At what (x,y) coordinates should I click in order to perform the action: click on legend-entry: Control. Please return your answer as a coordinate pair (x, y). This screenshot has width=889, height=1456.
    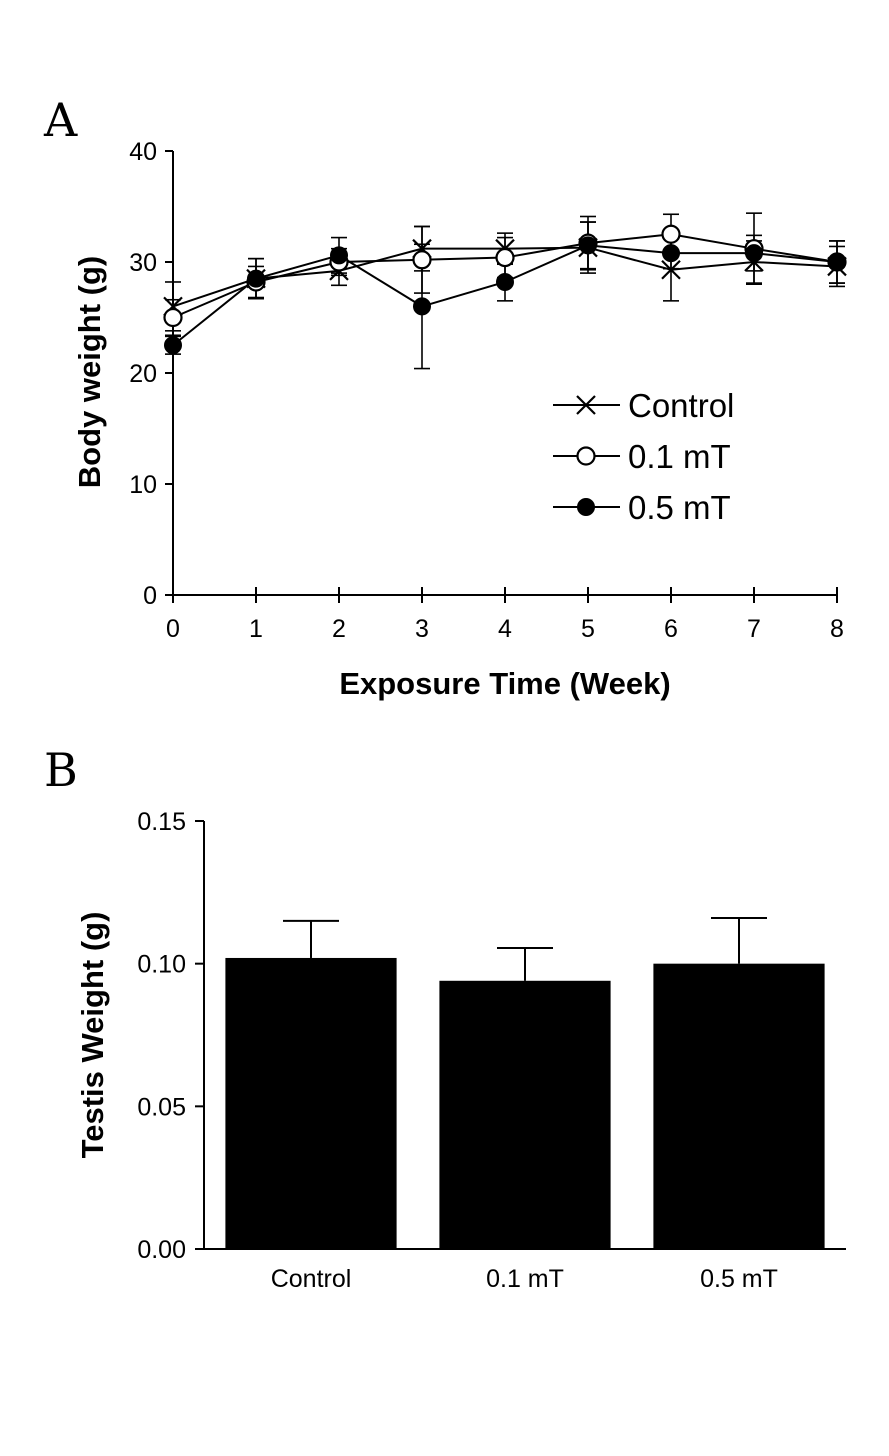
    Looking at the image, I should click on (643, 405).